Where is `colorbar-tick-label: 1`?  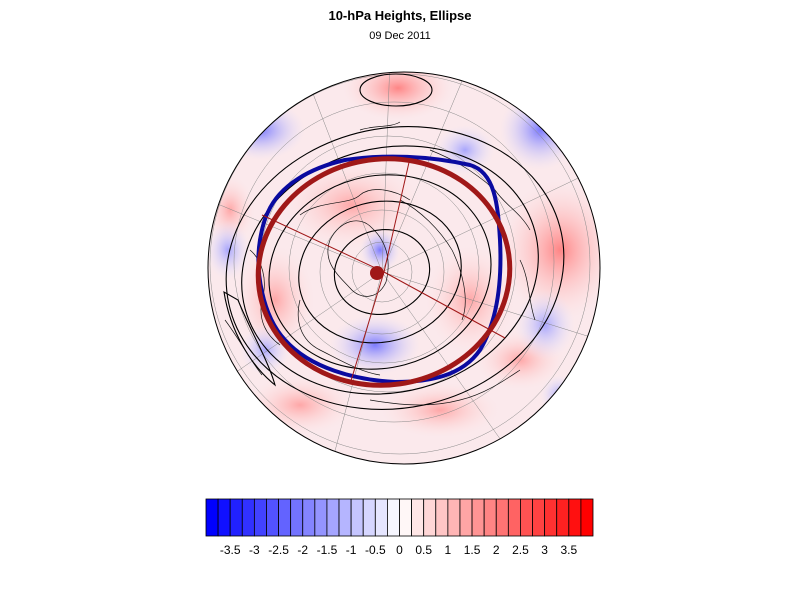 colorbar-tick-label: 1 is located at coordinates (448, 550).